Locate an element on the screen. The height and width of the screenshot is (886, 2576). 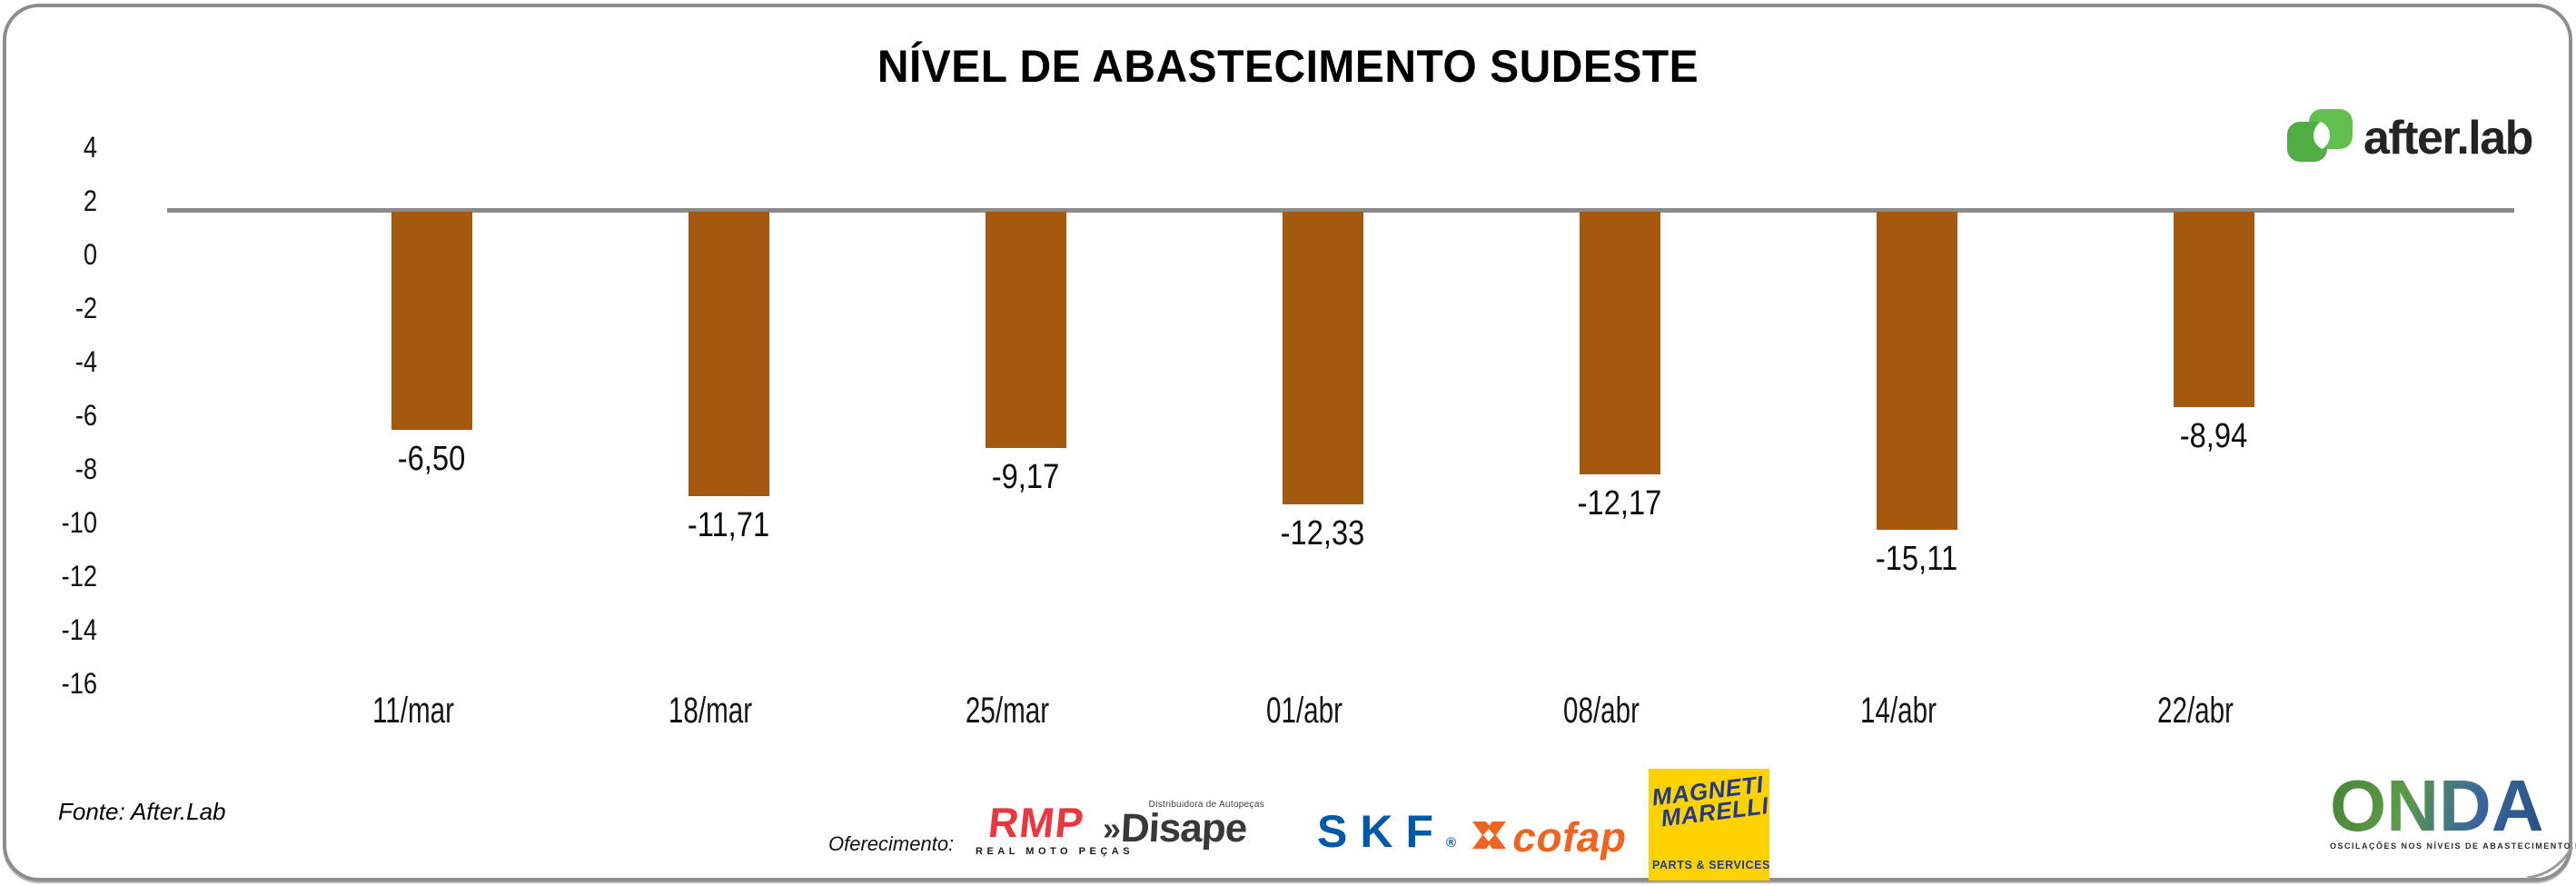
x-axis-label: 01/abr is located at coordinates (1304, 711).